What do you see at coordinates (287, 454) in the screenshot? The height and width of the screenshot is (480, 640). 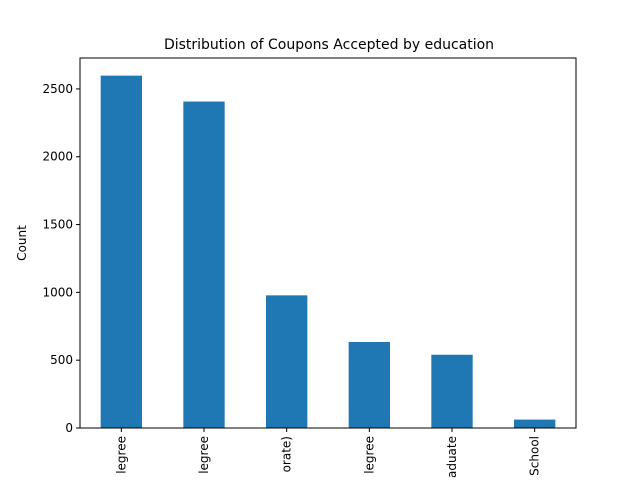 I see `x-tick-label-2: orate)` at bounding box center [287, 454].